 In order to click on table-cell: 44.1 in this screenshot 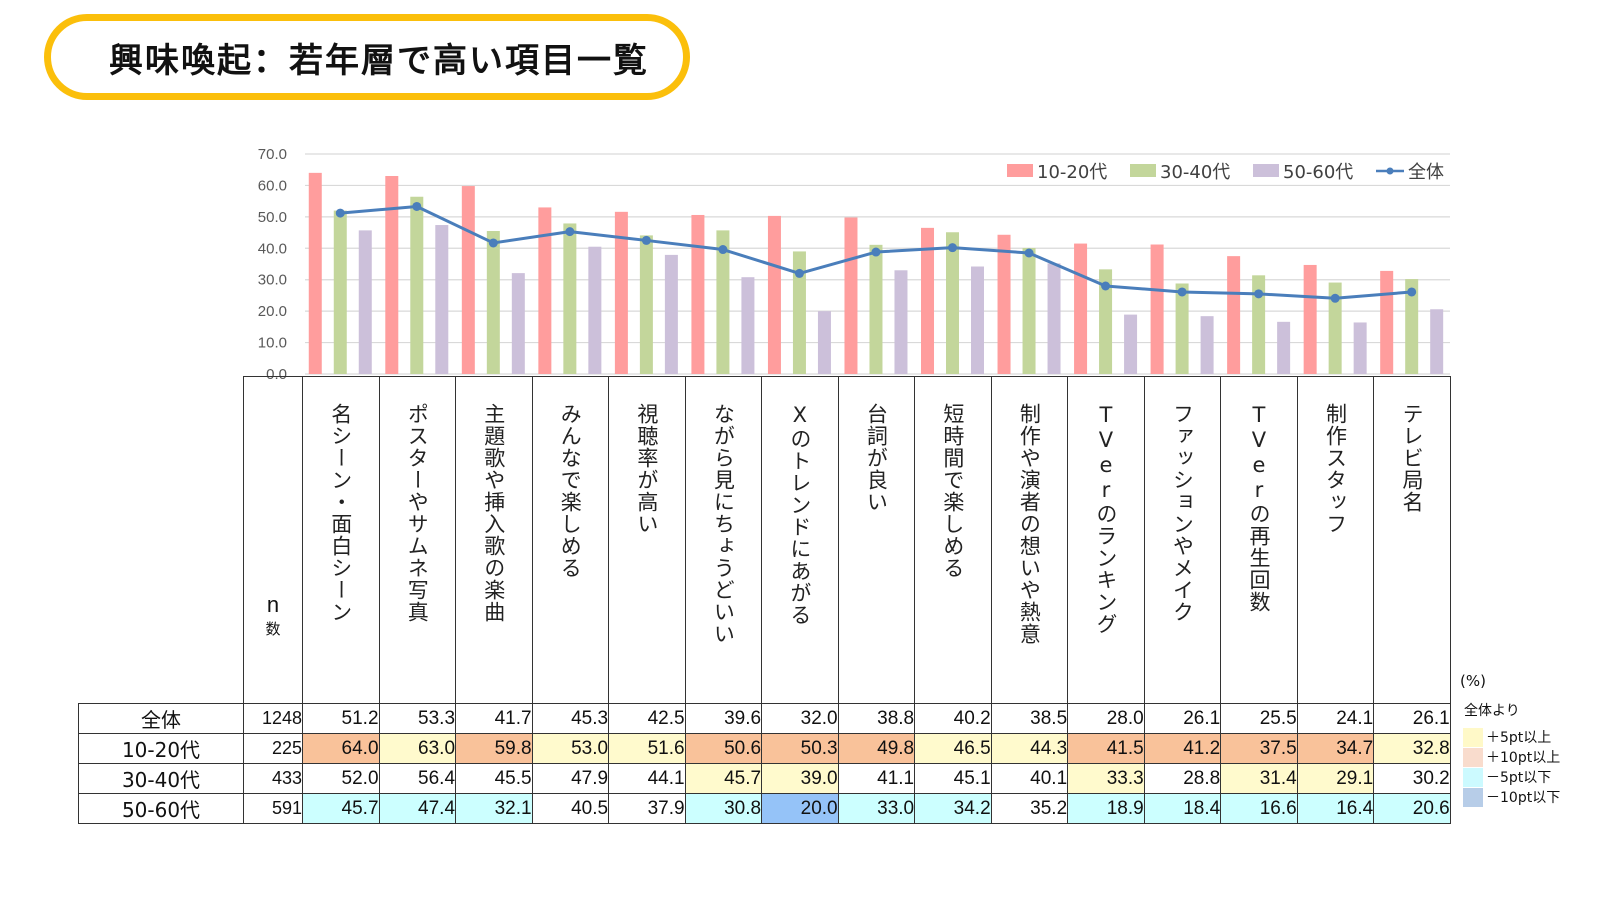, I will do `click(647, 778)`.